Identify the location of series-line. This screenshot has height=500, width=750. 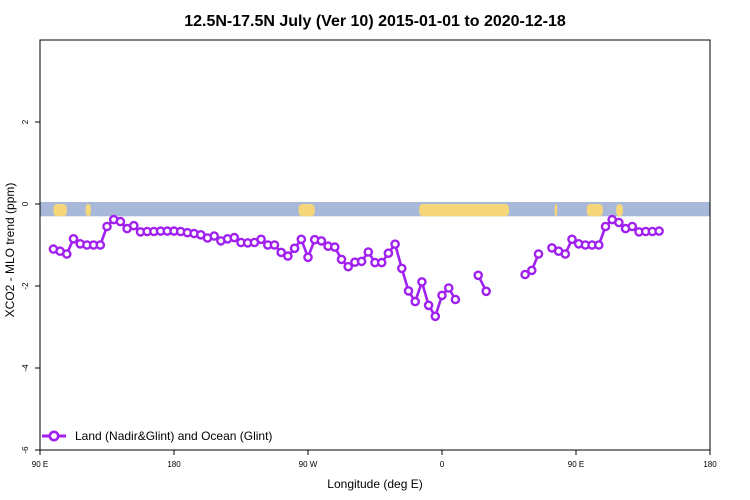
(255, 268).